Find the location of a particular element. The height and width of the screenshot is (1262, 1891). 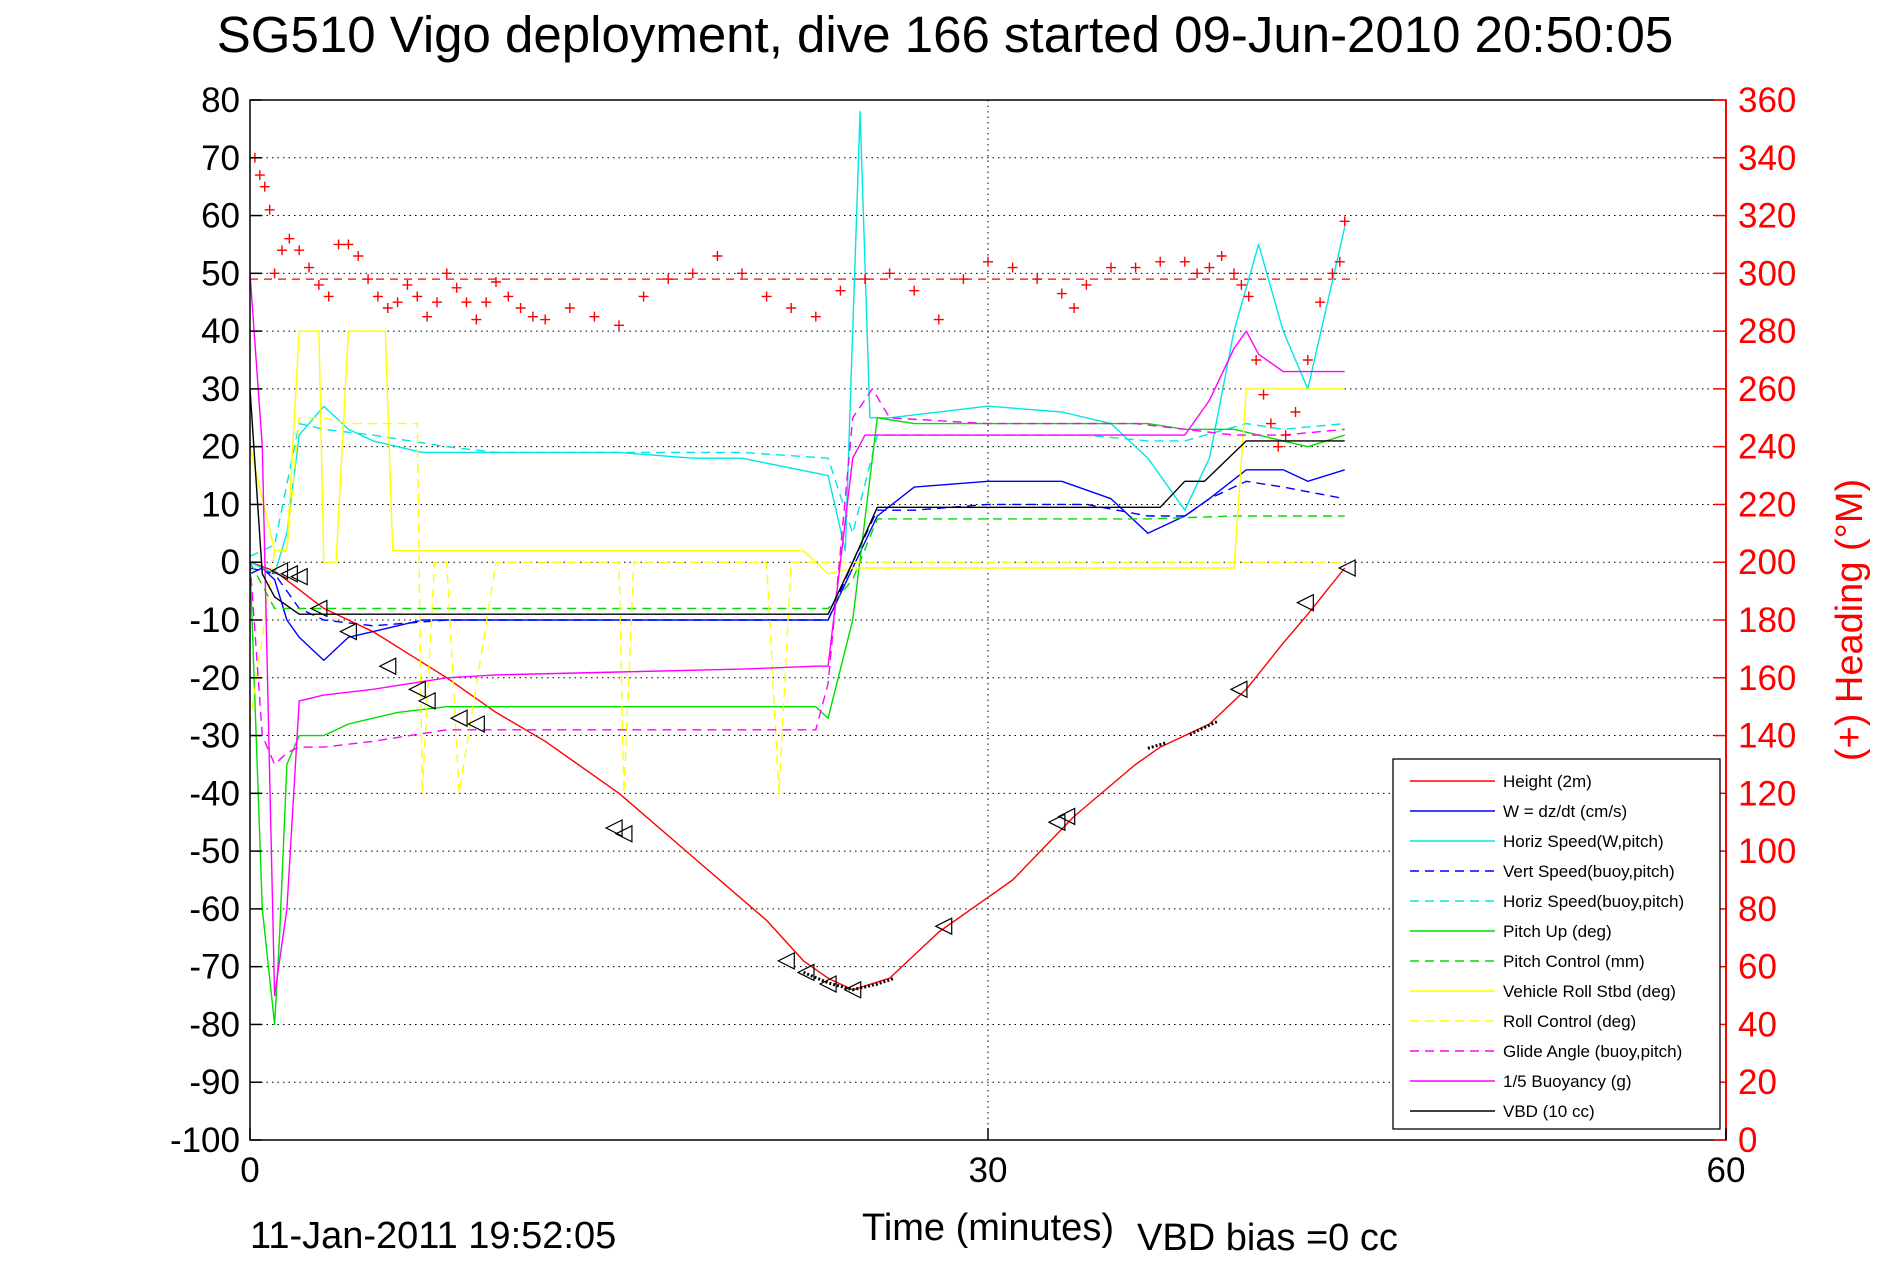

y-tick-label: 60 is located at coordinates (220, 216).